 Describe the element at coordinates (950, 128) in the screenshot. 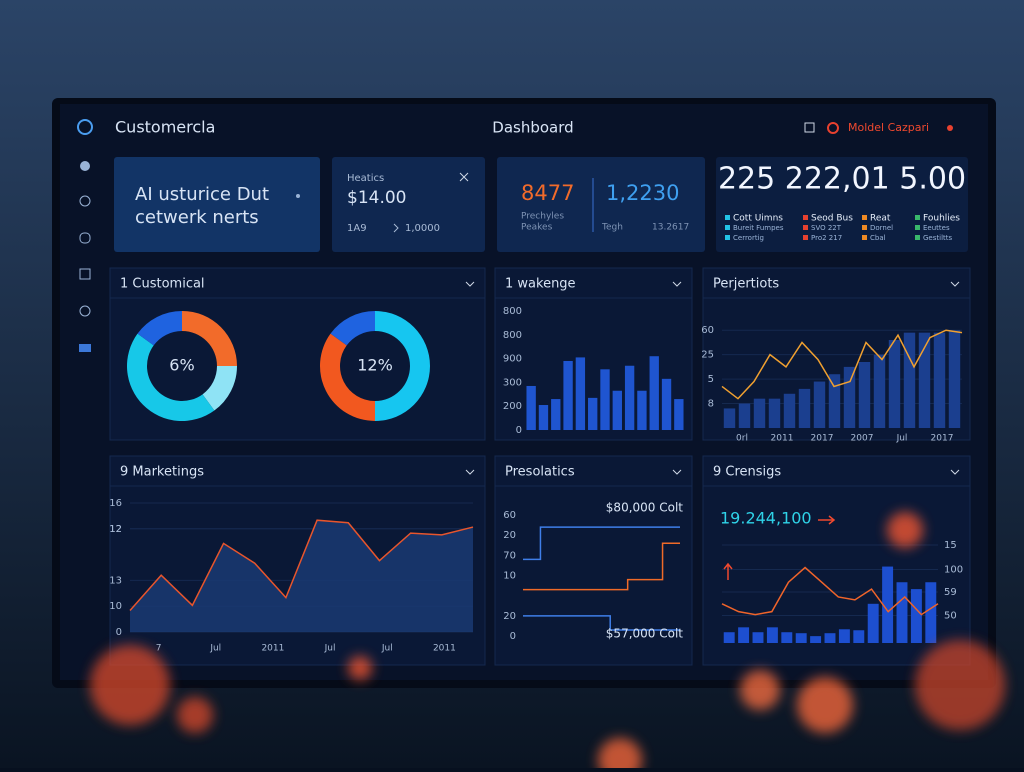

I see `status-dot` at that location.